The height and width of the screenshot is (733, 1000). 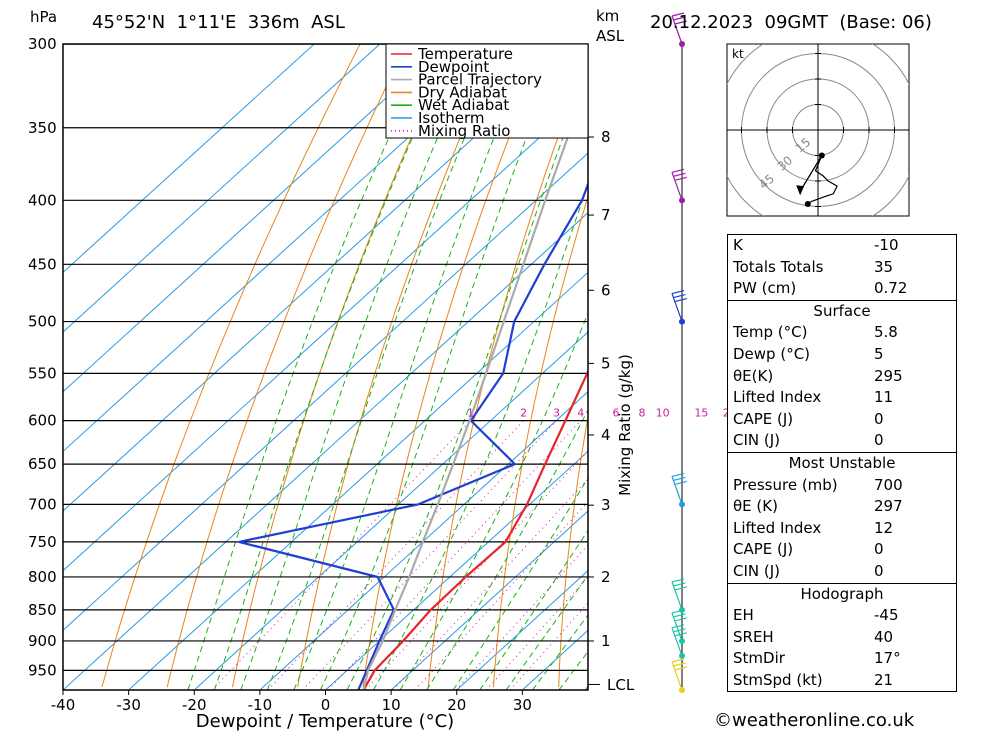 What do you see at coordinates (641, 413) in the screenshot?
I see `mixing-ratio-label: 8` at bounding box center [641, 413].